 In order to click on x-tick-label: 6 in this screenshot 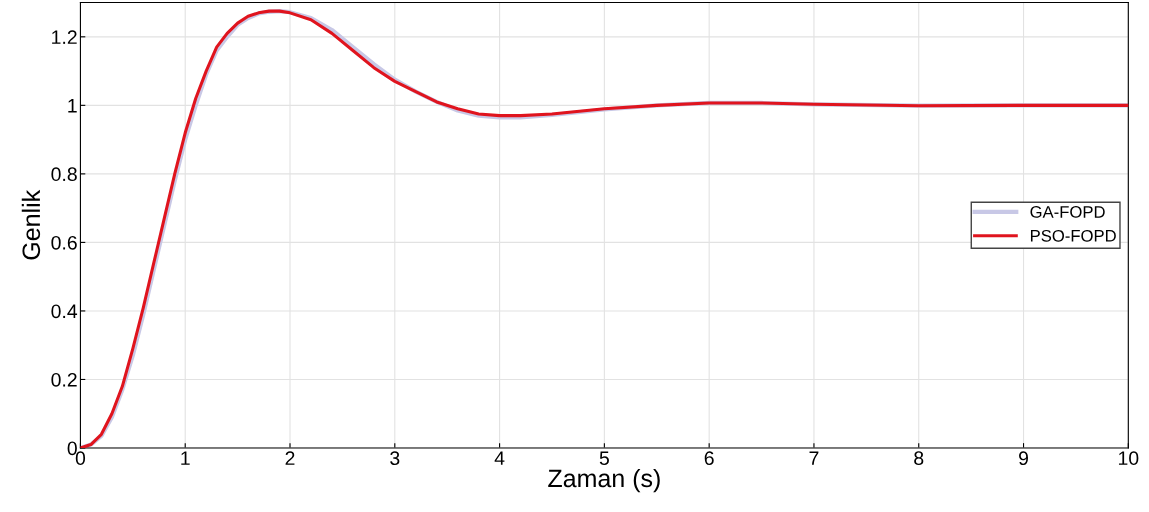, I will do `click(709, 458)`.